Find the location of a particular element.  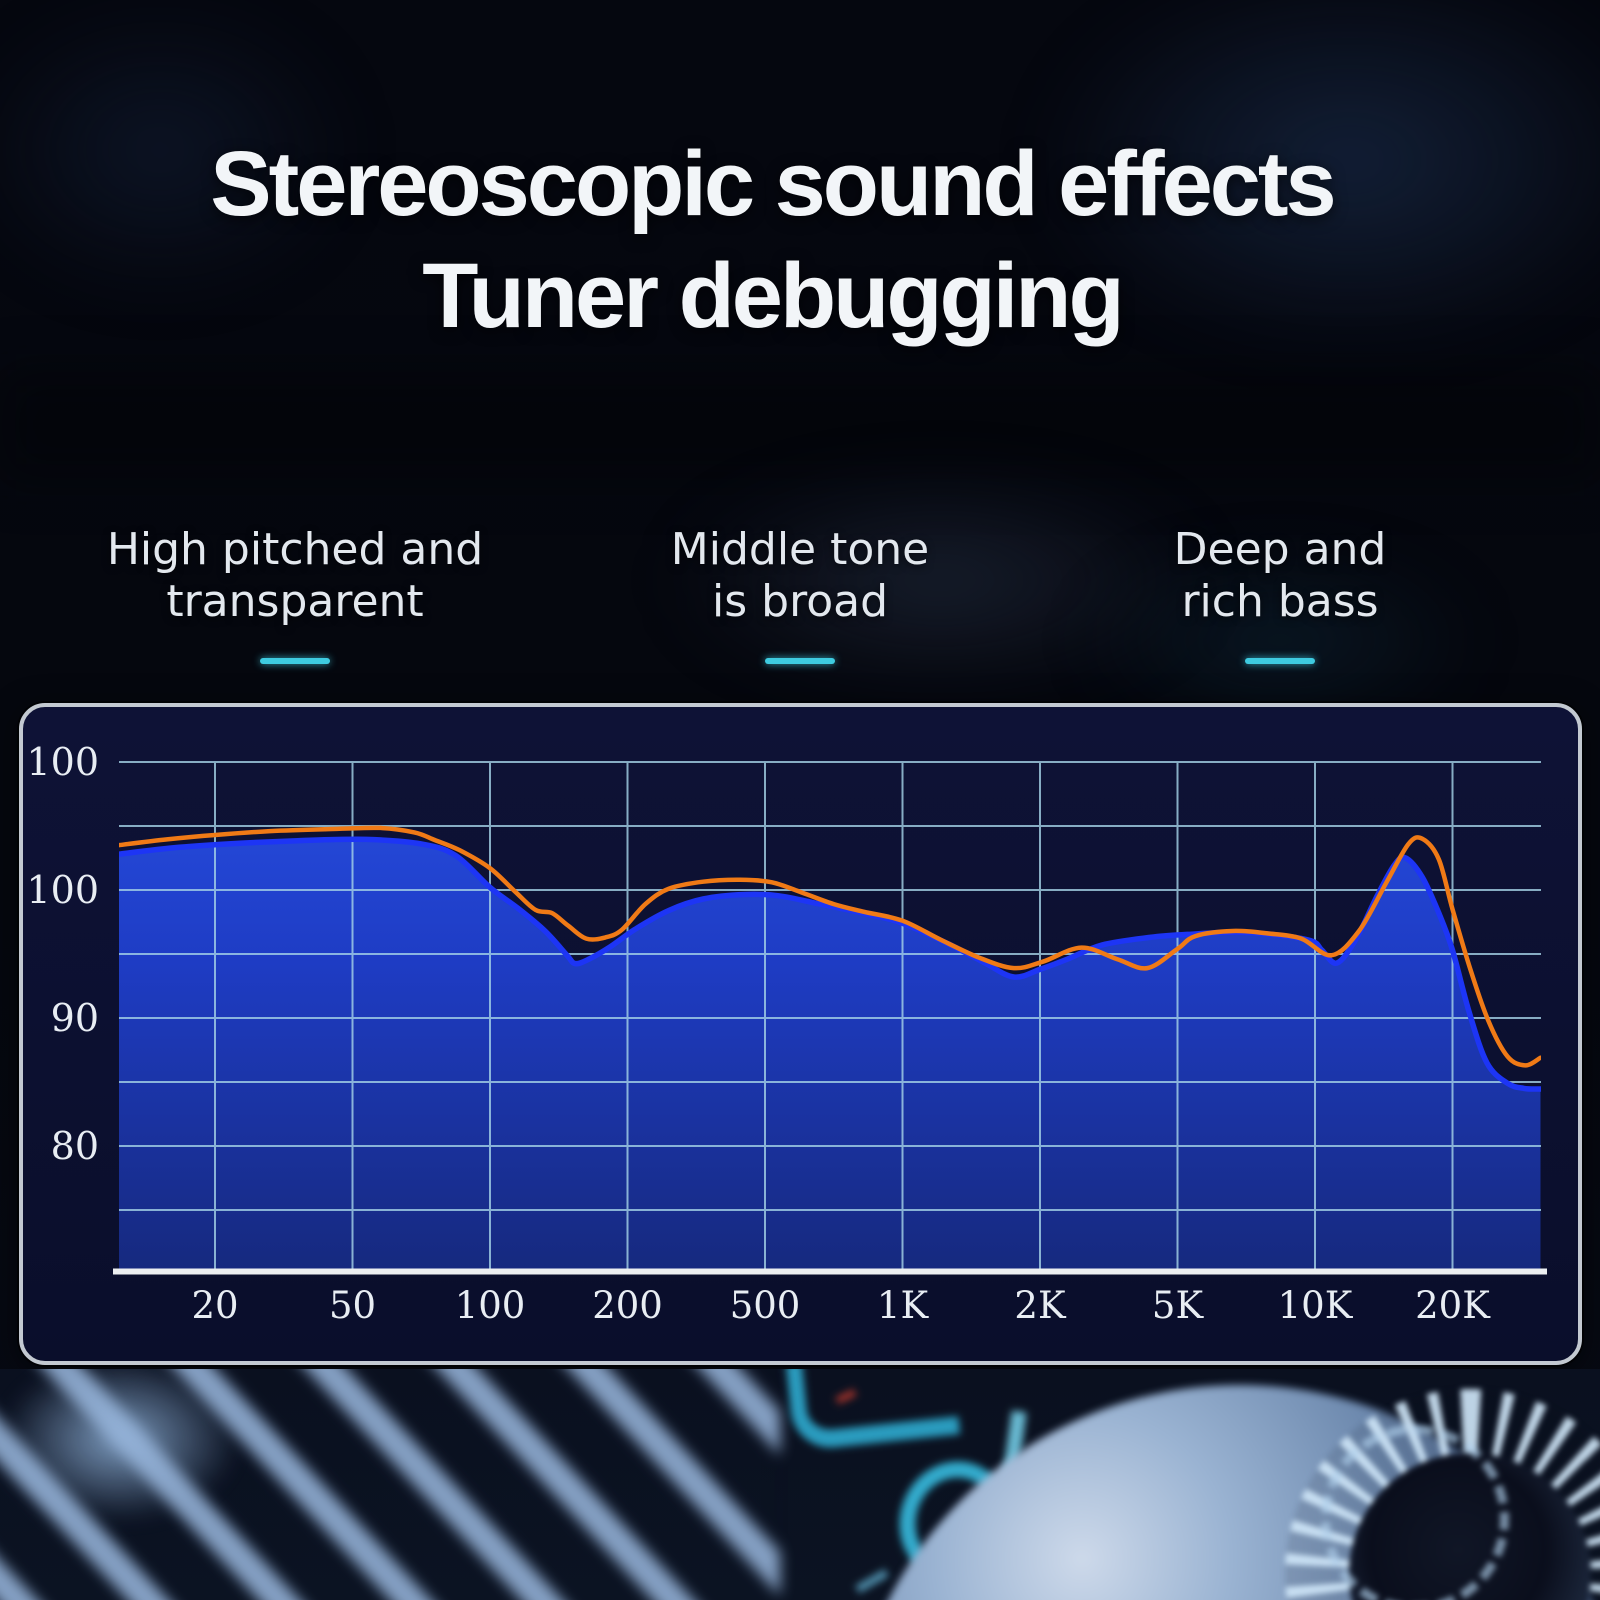

feature-caption-bass: Deep and rich bass is located at coordinates (1280, 594).